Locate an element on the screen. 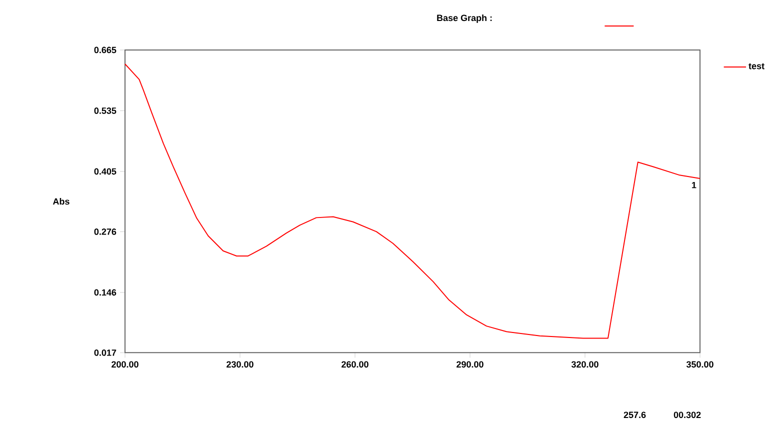 The image size is (782, 423). y-axis-title: Abs is located at coordinates (61, 201).